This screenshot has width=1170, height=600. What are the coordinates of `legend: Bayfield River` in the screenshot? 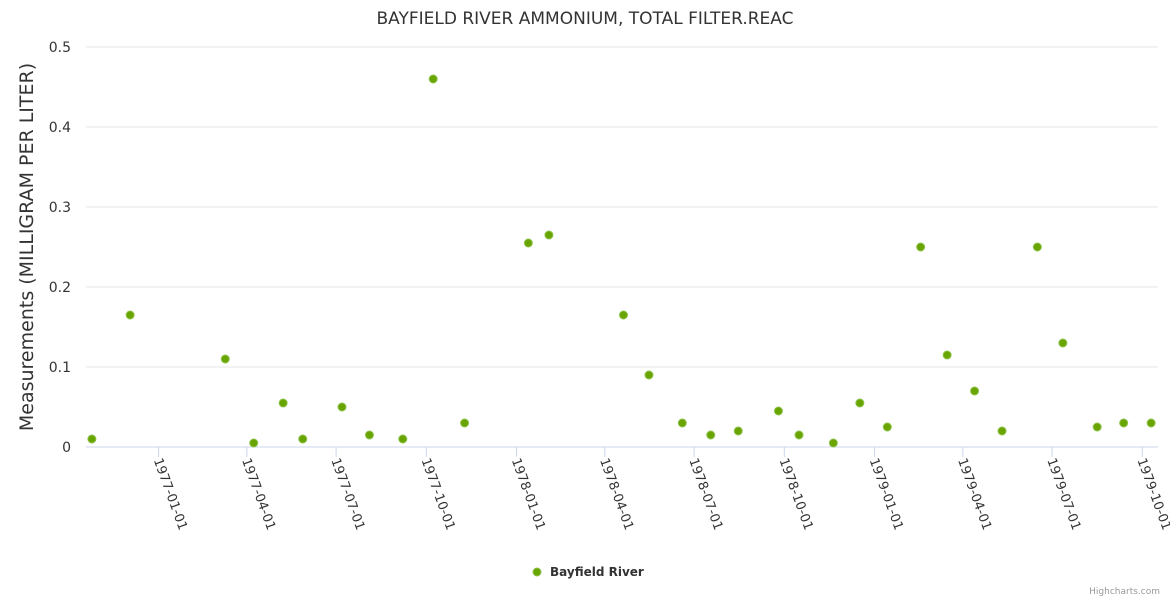 It's located at (588, 572).